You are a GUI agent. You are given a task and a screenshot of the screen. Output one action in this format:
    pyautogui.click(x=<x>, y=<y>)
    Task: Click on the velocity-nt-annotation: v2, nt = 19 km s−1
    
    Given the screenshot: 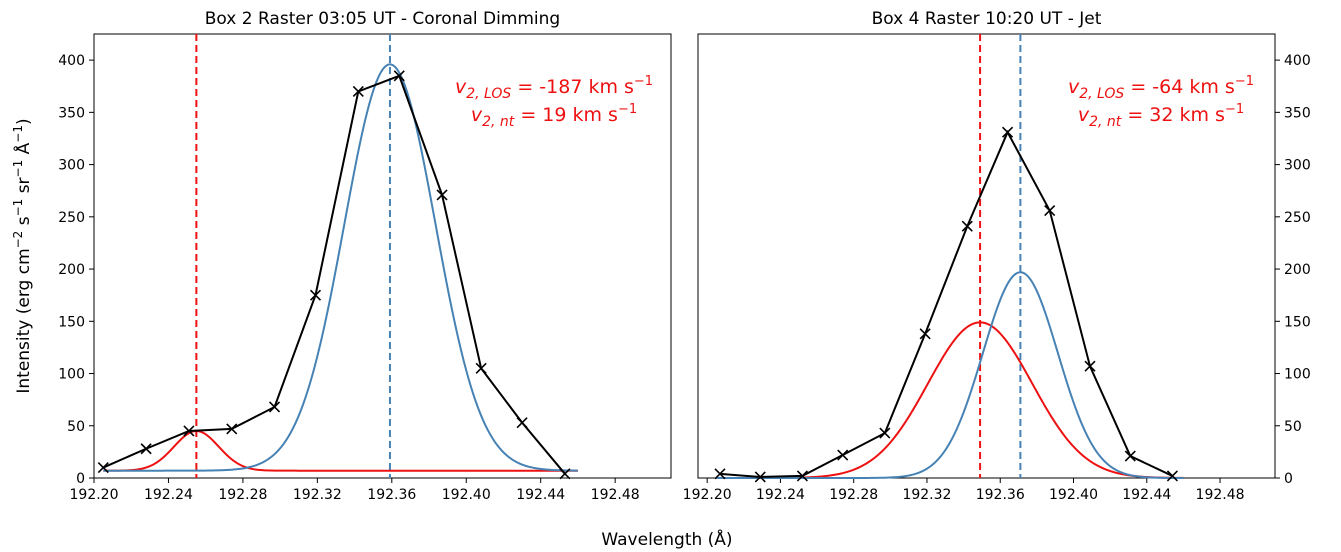 What is the action you would take?
    pyautogui.click(x=554, y=116)
    